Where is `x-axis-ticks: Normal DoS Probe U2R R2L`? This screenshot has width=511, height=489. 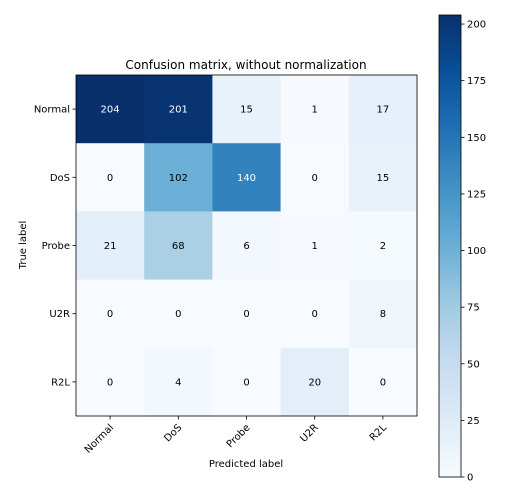 x-axis-ticks: Normal DoS Probe U2R R2L is located at coordinates (236, 436).